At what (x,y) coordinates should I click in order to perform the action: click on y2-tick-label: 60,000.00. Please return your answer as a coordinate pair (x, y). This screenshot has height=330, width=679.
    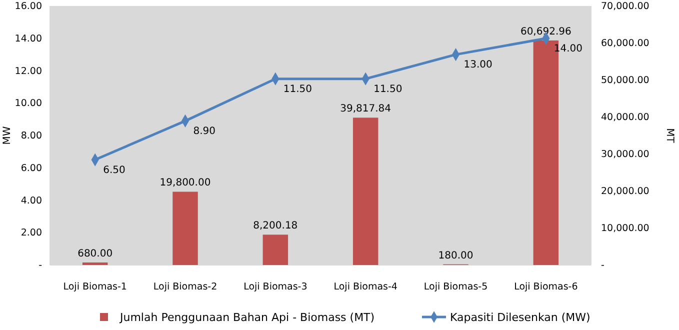
    Looking at the image, I should click on (625, 44).